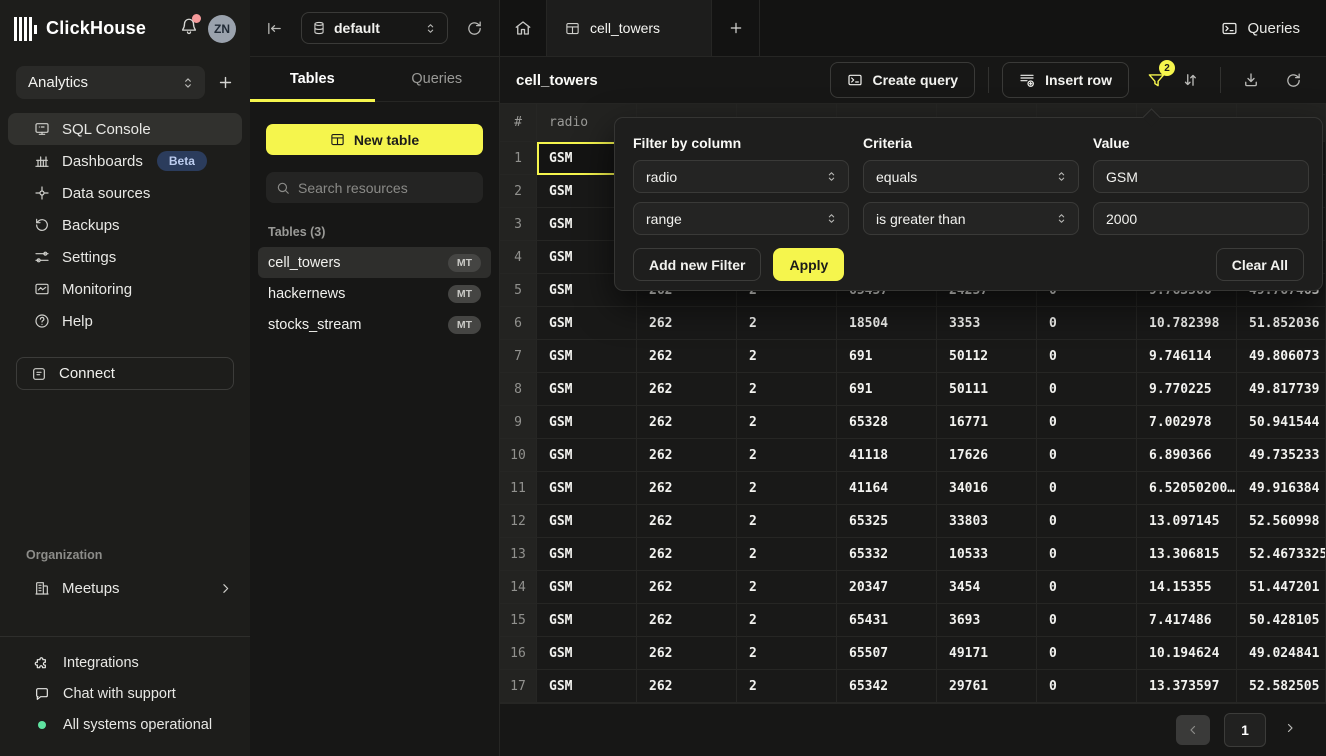 The height and width of the screenshot is (756, 1326). What do you see at coordinates (987, 554) in the screenshot?
I see `data-cell: 10533` at bounding box center [987, 554].